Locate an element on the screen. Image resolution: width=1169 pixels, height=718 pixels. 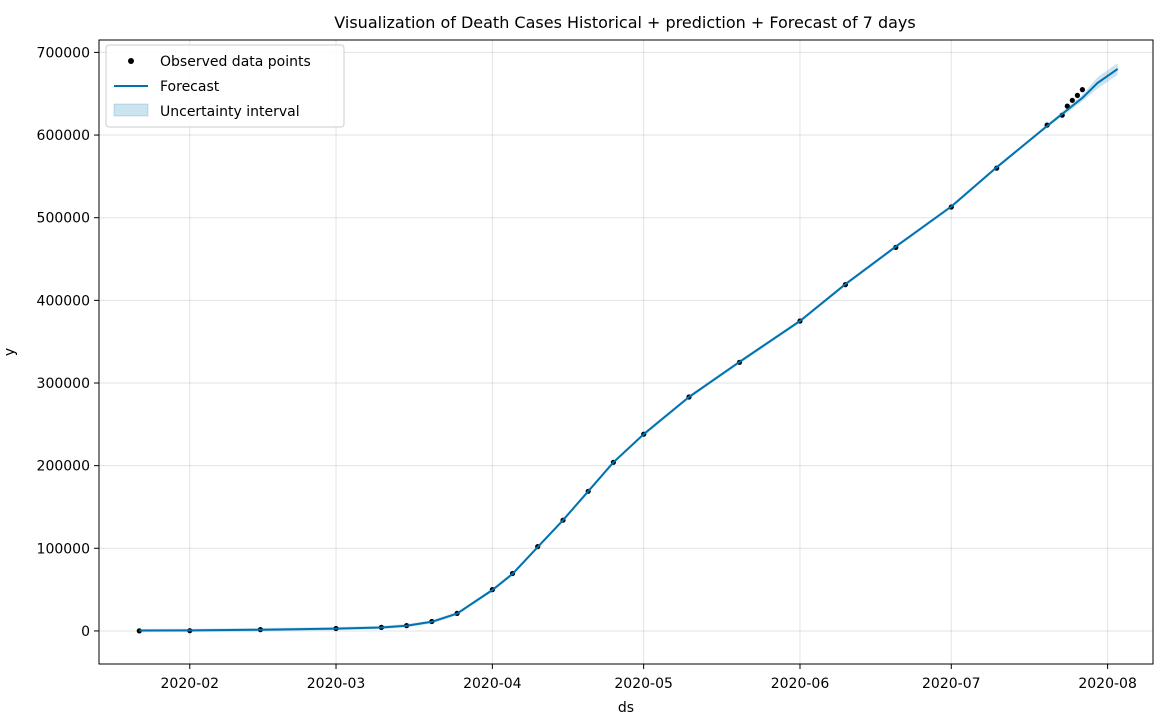
x-tick-label: 2020-02 is located at coordinates (190, 684).